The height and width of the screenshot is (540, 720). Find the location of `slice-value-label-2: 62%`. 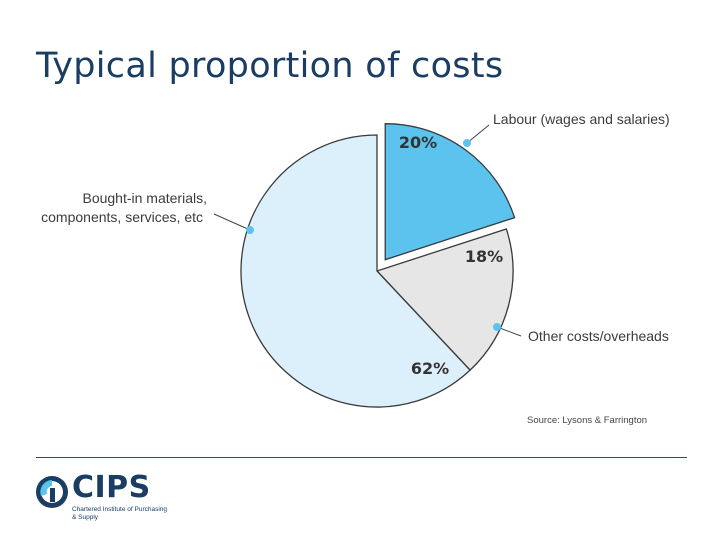

slice-value-label-2: 62% is located at coordinates (430, 368).